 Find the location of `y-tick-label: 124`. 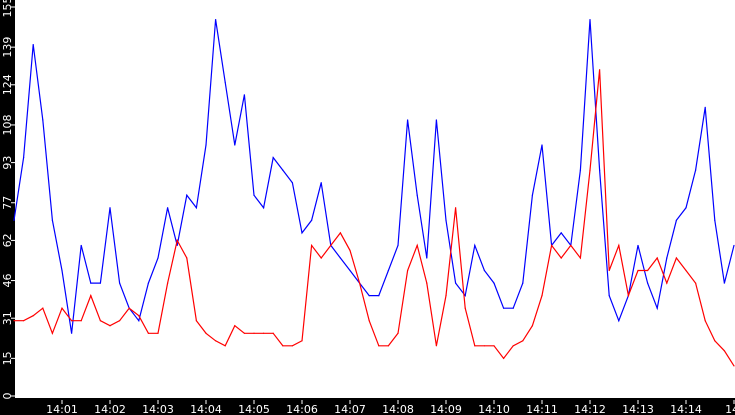

y-tick-label: 124 is located at coordinates (7, 84).